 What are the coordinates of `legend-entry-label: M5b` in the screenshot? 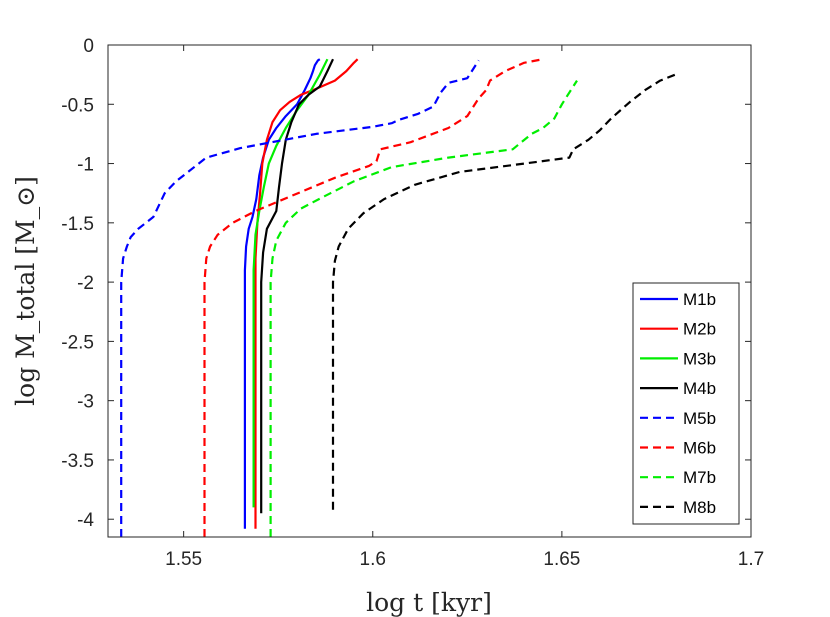 It's located at (699, 418).